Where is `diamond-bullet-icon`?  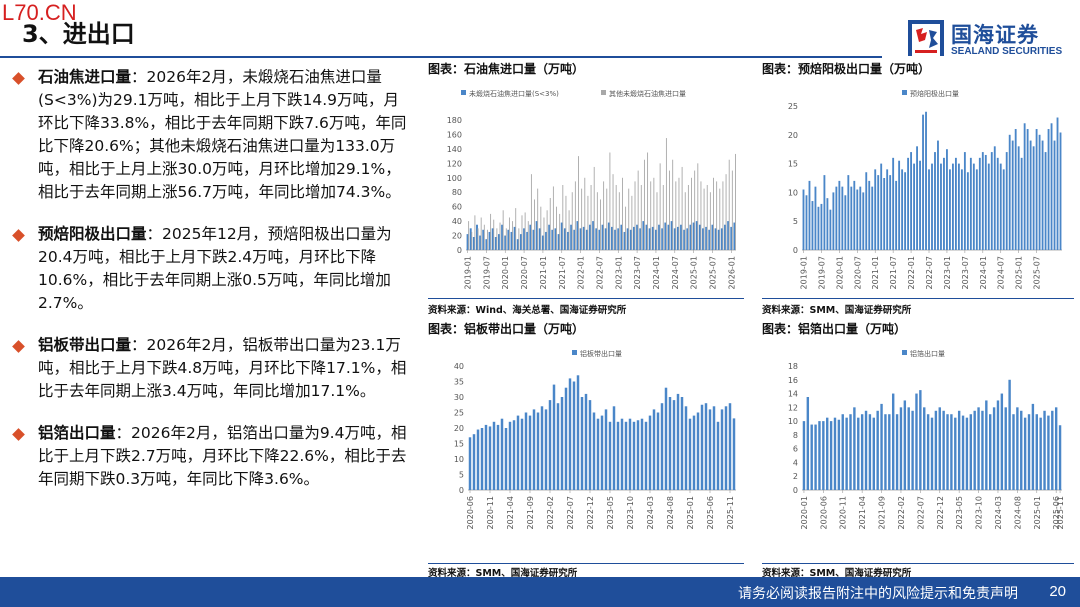
diamond-bullet-icon is located at coordinates (18, 434).